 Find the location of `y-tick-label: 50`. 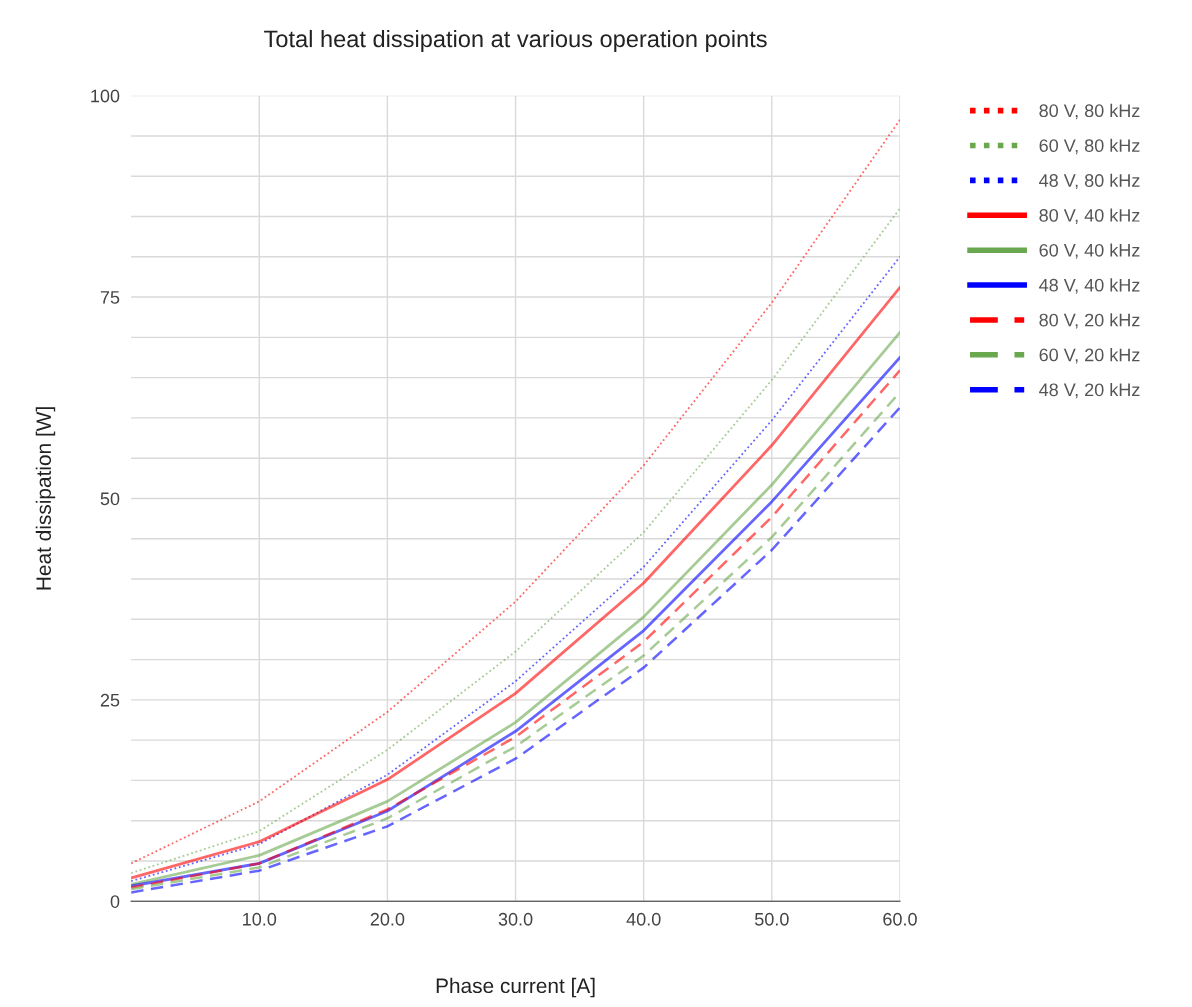

y-tick-label: 50 is located at coordinates (110, 499).